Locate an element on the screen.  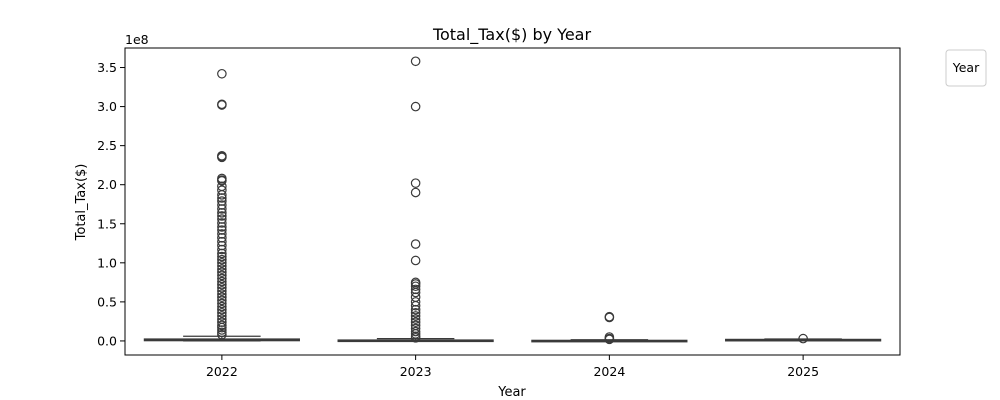
y-tick-label: 1.5 is located at coordinates (107, 223).